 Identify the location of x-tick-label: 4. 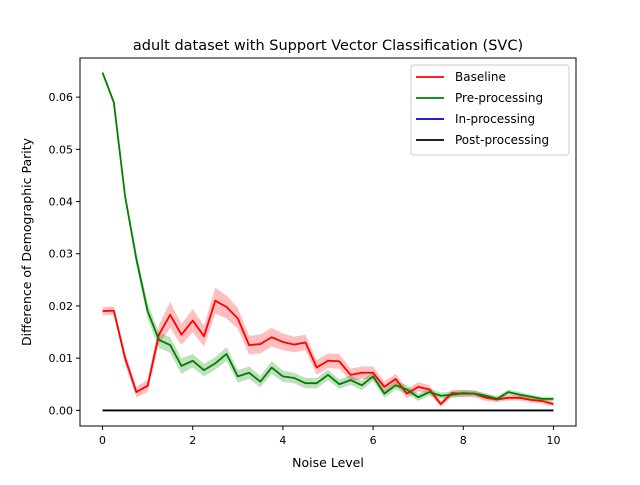
(282, 440).